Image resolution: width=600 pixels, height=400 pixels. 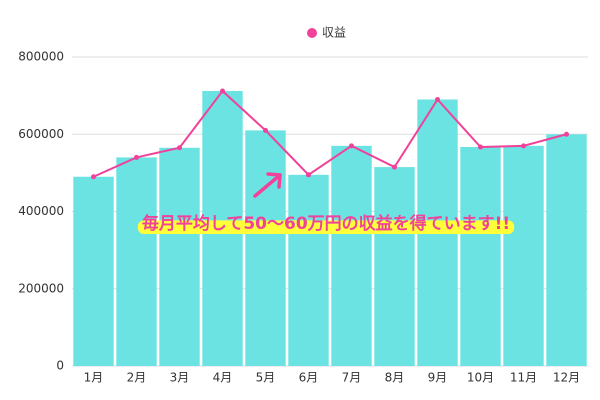 I want to click on x-tick-label: 8月, so click(x=395, y=378).